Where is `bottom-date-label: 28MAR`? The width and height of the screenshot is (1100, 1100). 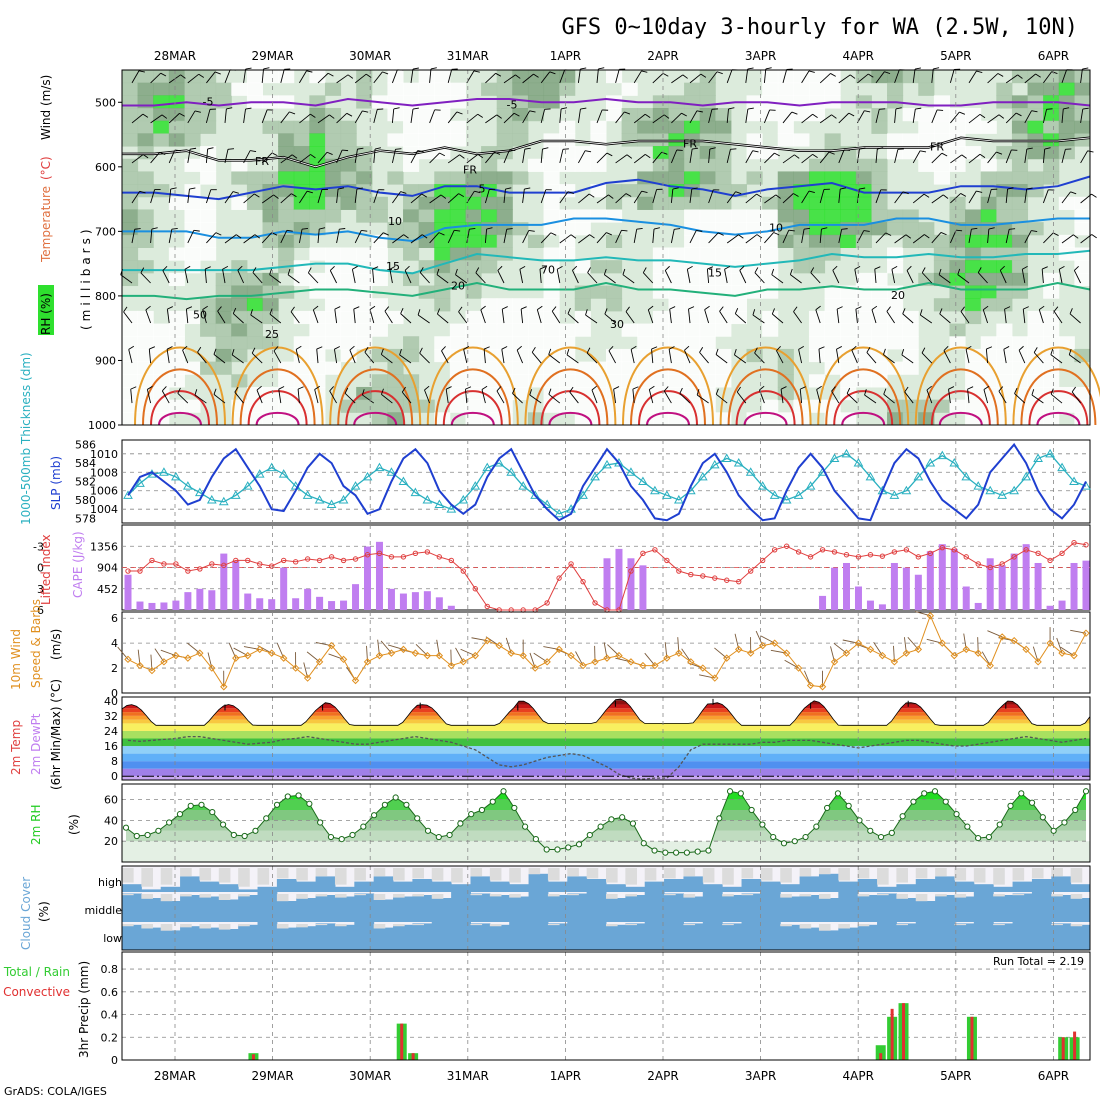 bottom-date-label: 28MAR is located at coordinates (175, 1076).